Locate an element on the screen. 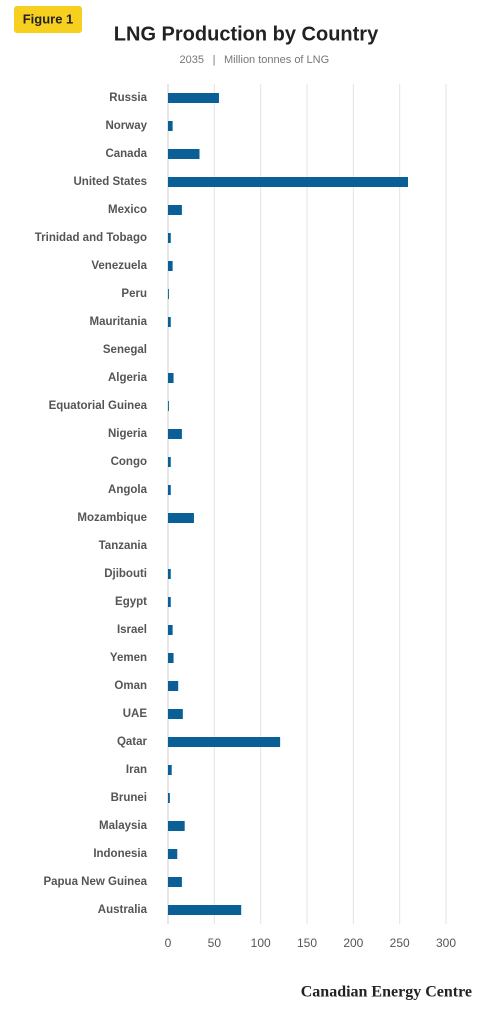 This screenshot has width=492, height=1024. y-tick-label: Russia is located at coordinates (128, 98).